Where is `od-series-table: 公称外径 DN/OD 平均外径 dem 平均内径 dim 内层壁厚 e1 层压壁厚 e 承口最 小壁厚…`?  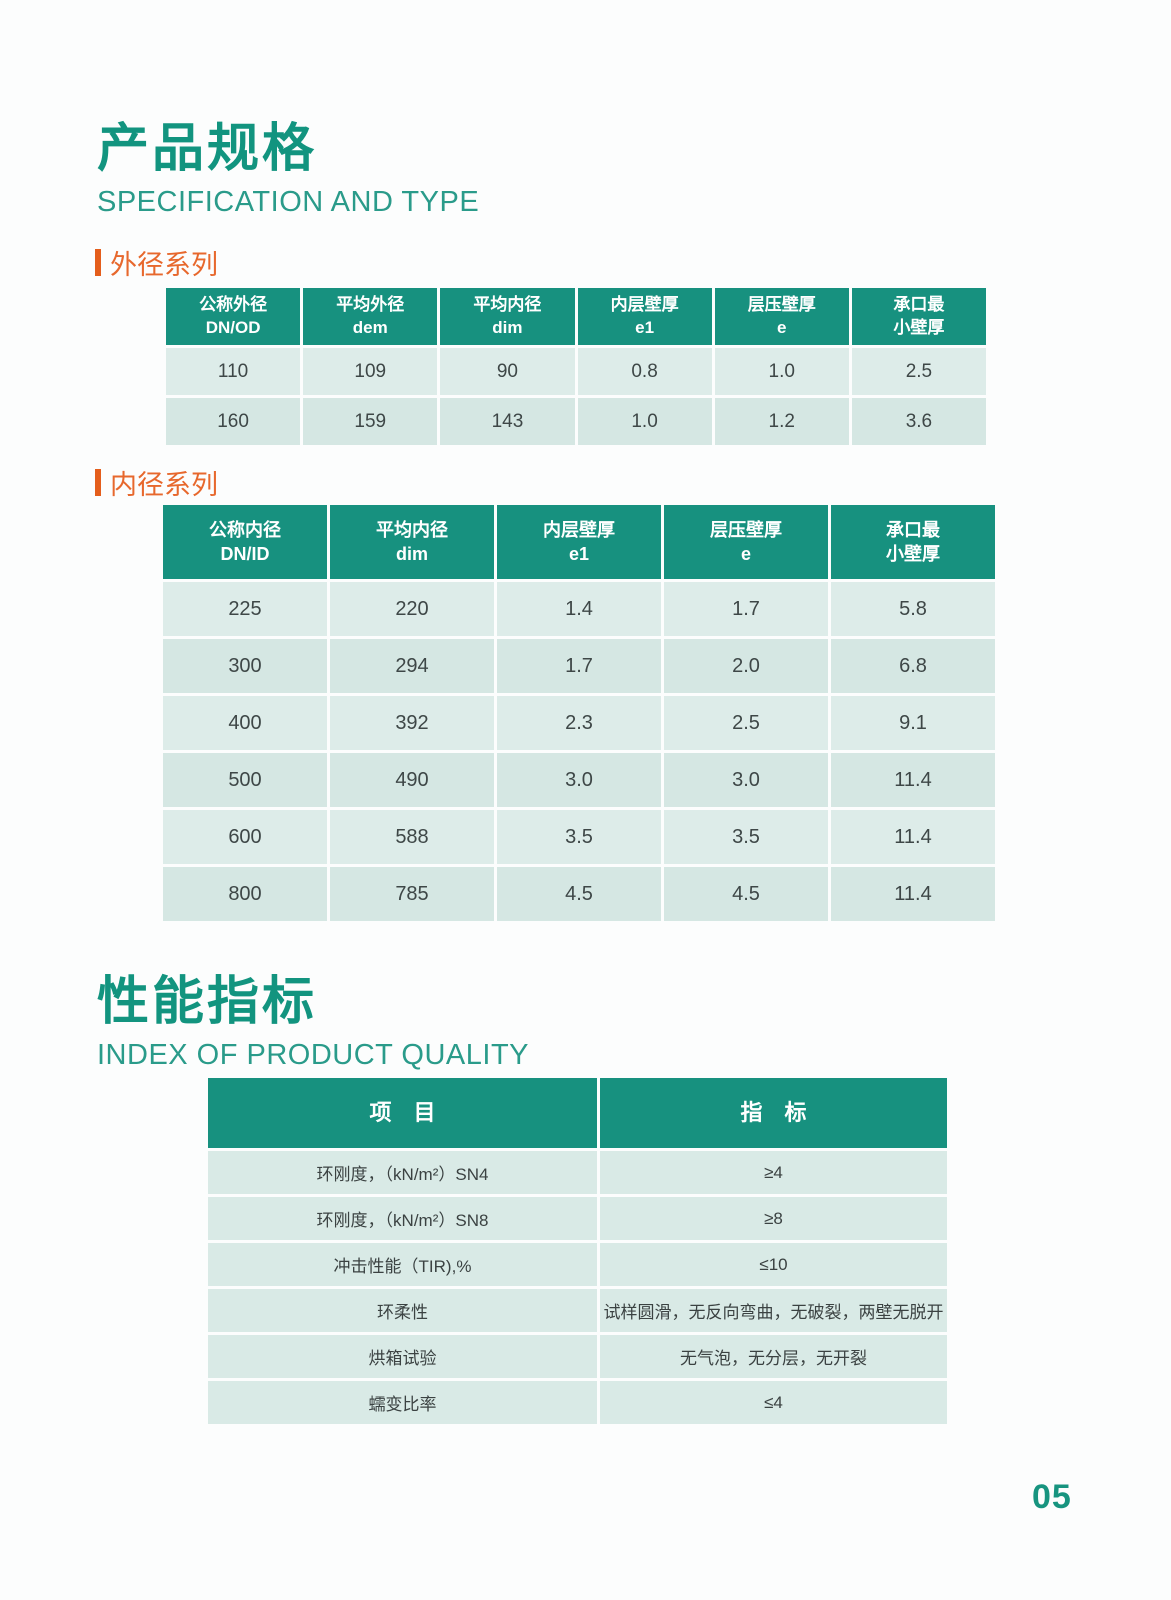 od-series-table: 公称外径 DN/OD 平均外径 dem 平均内径 dim 内层壁厚 e1 层压壁厚 e 承口最 小壁厚… is located at coordinates (576, 366).